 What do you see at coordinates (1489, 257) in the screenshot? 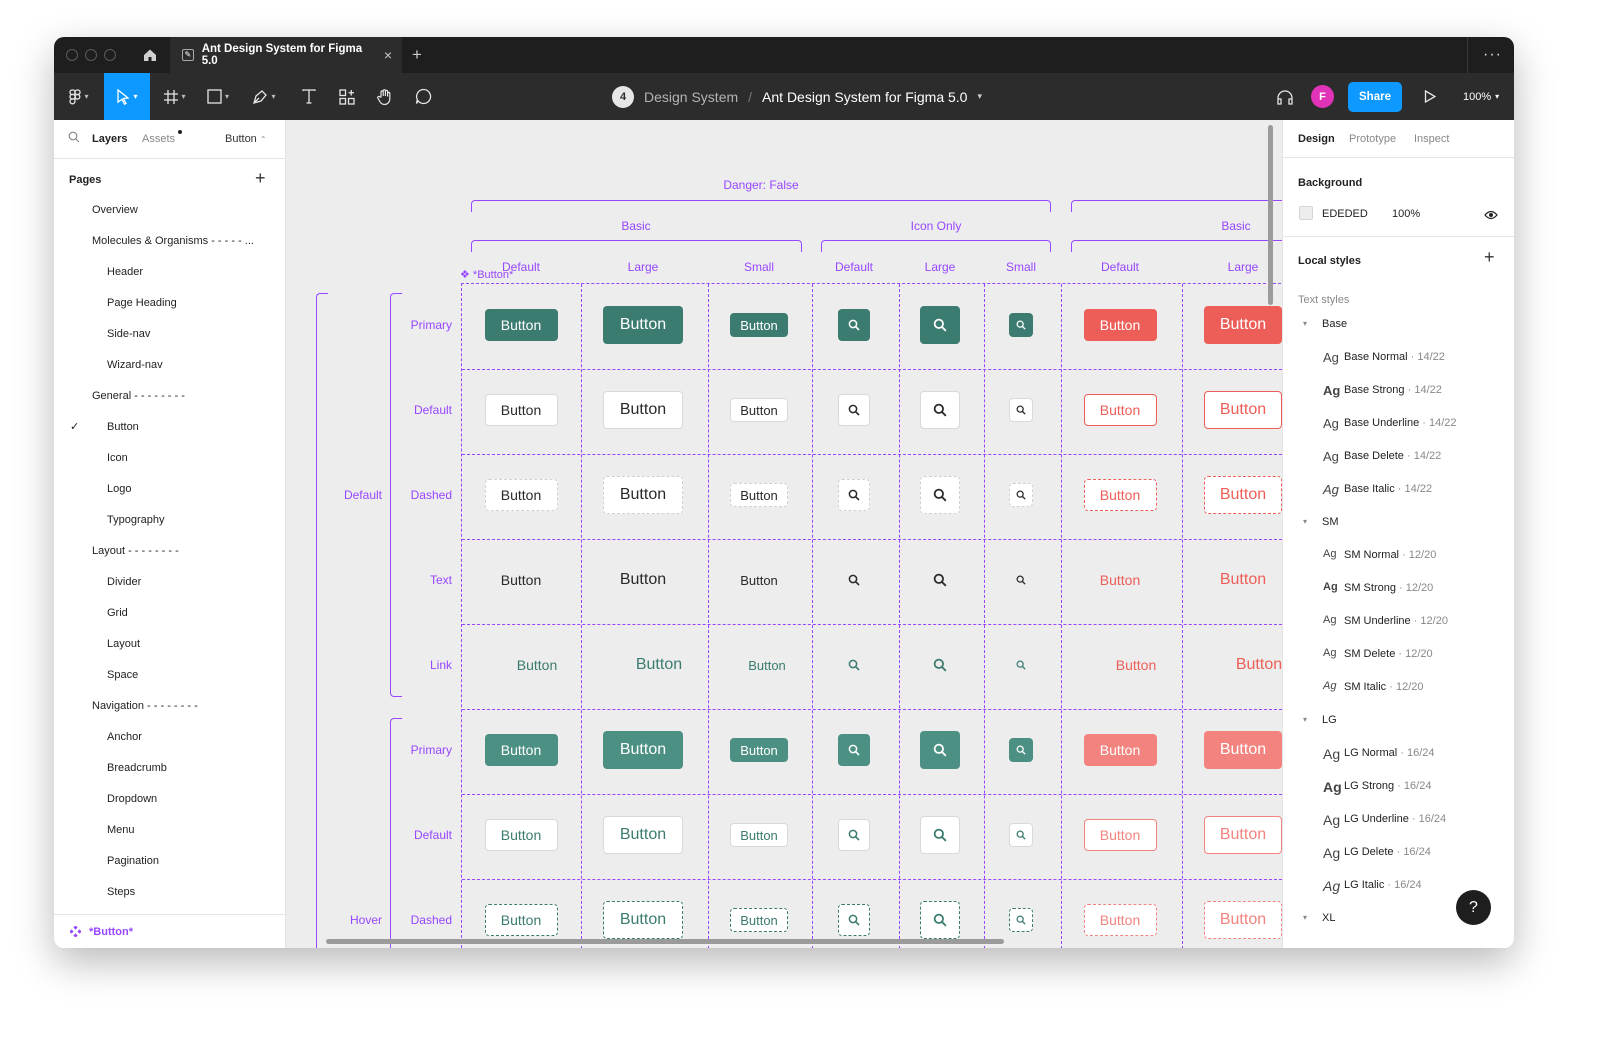
I see `add-style-icon: +` at bounding box center [1489, 257].